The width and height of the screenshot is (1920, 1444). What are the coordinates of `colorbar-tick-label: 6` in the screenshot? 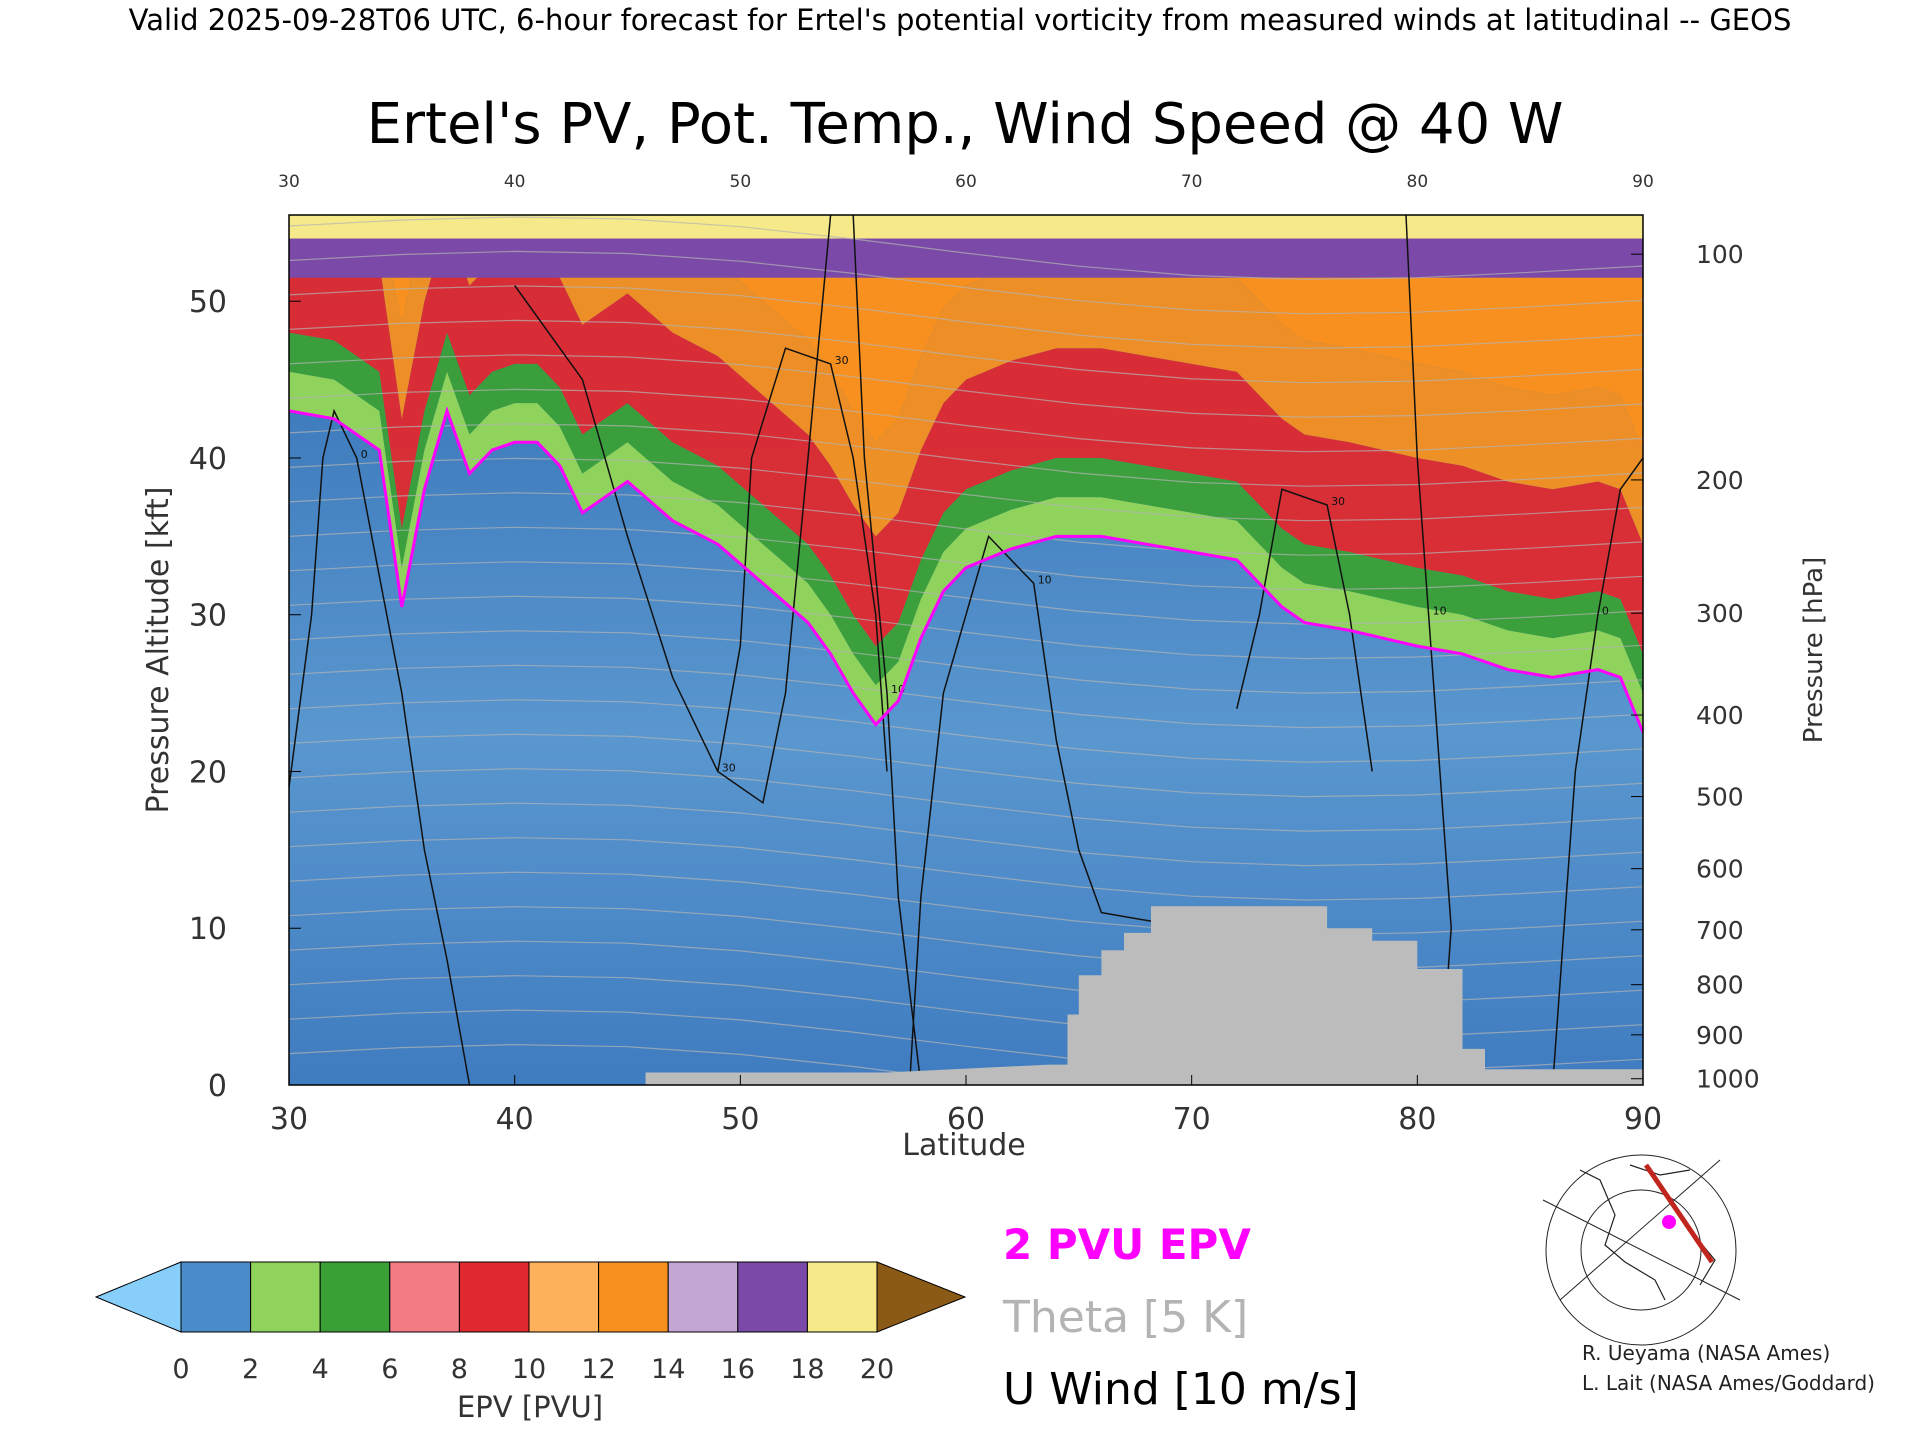 It's located at (389, 1369).